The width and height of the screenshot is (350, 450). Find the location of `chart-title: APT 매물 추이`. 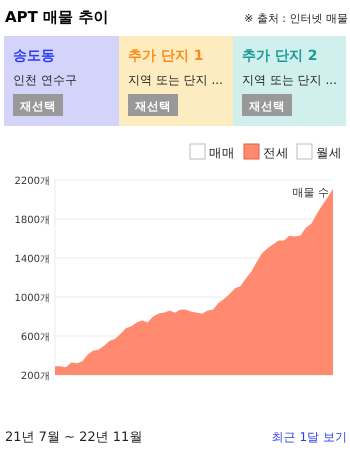

chart-title: APT 매물 추이 is located at coordinates (56, 17).